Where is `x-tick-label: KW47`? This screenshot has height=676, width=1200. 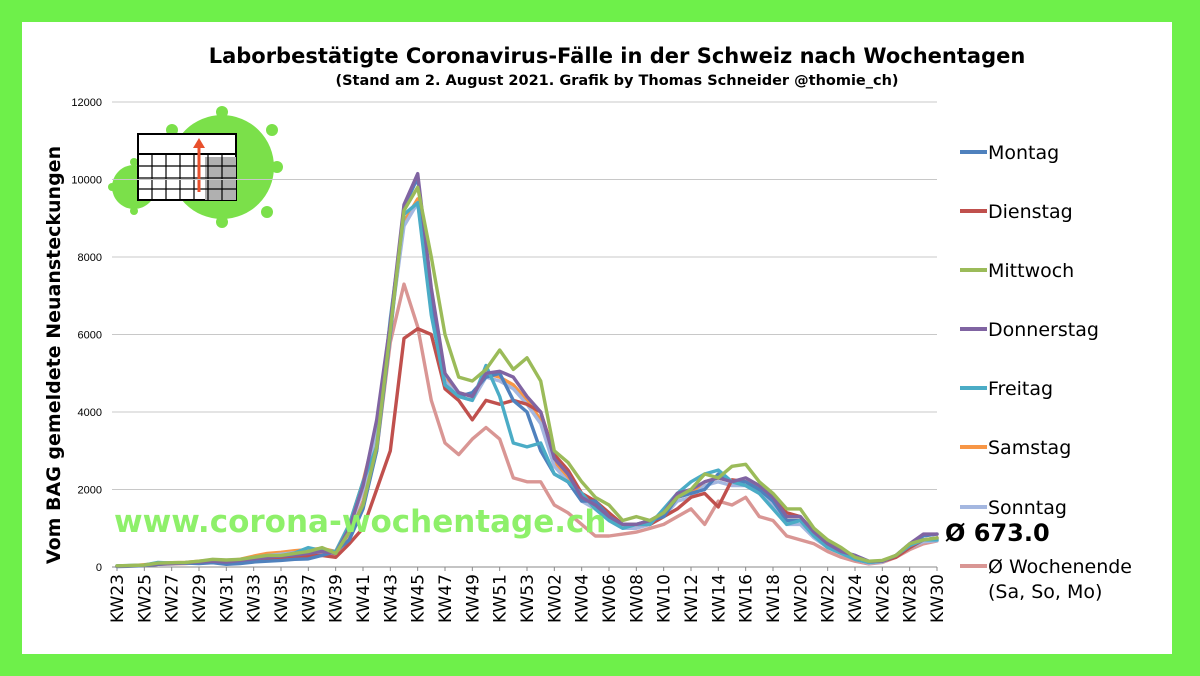
x-tick-label: KW47 is located at coordinates (446, 598).